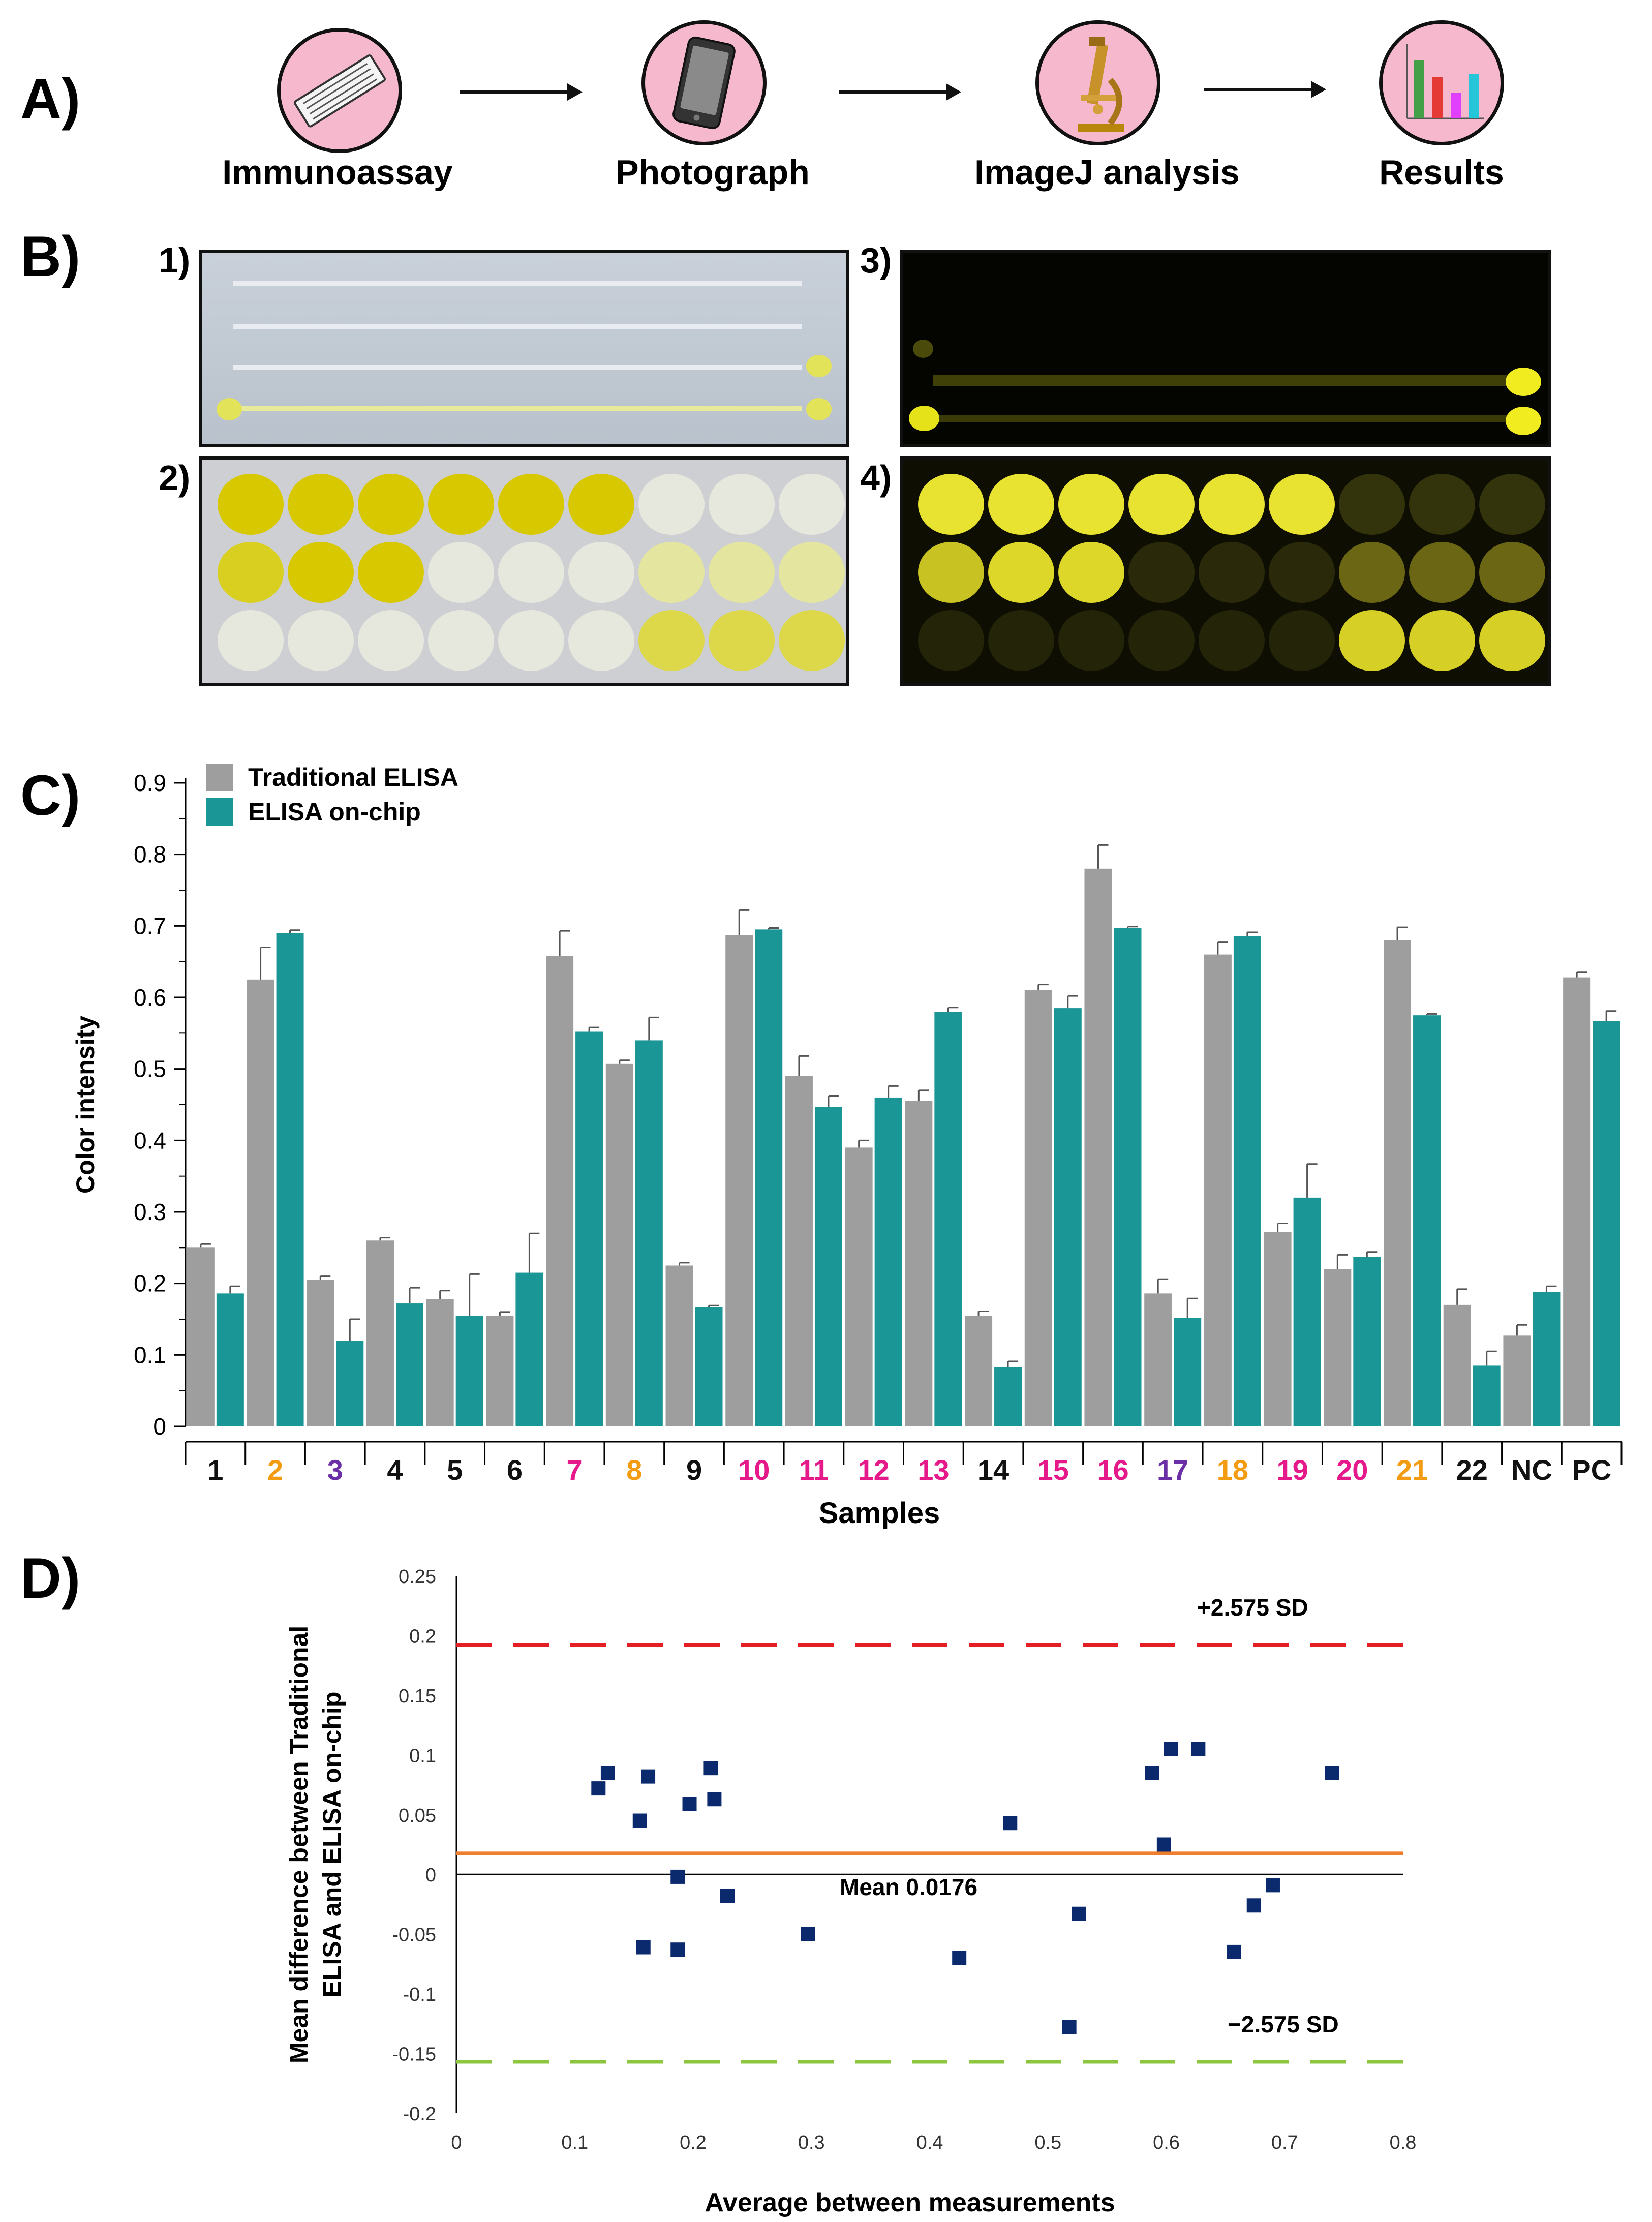 The height and width of the screenshot is (2222, 1652). What do you see at coordinates (1591, 1470) in the screenshot?
I see `x-tick-label: PC` at bounding box center [1591, 1470].